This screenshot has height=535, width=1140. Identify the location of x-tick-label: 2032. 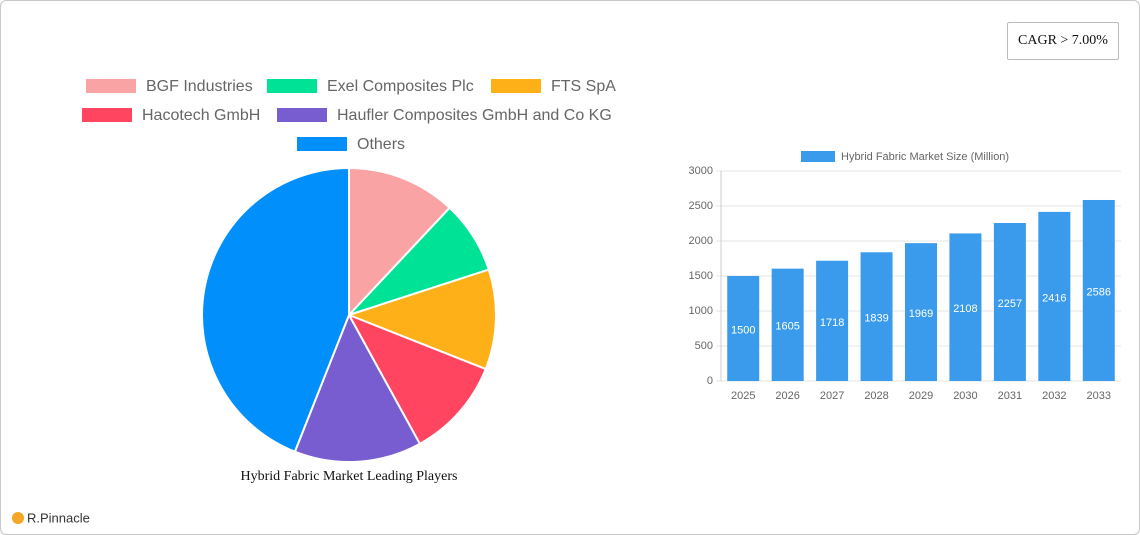
(1054, 396).